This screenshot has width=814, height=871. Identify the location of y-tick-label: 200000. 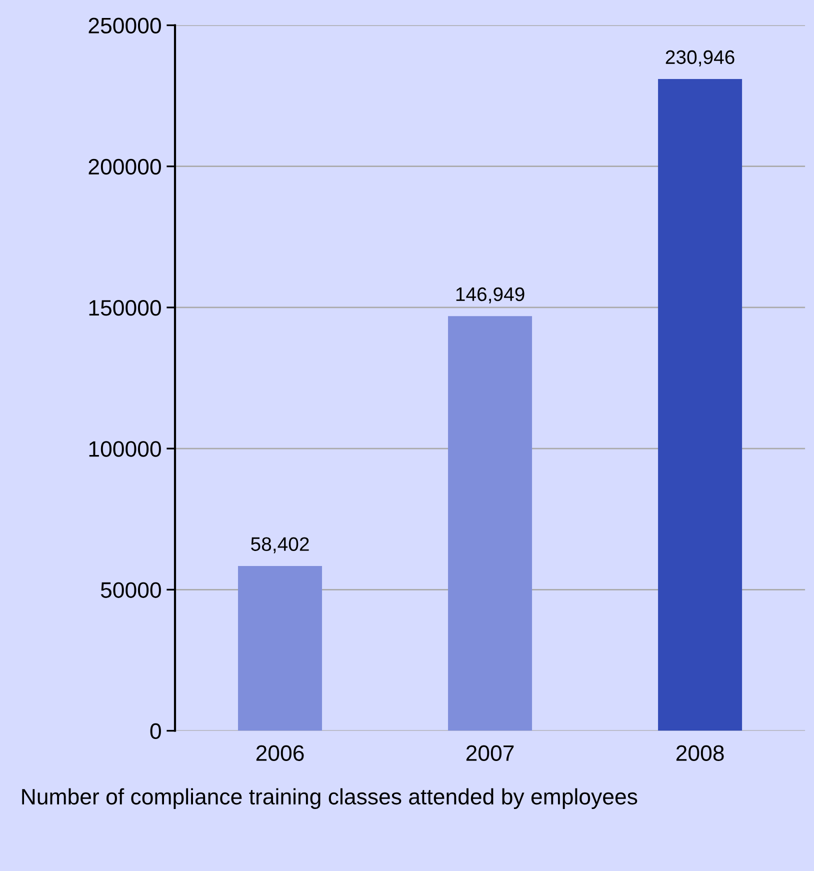
(124, 166).